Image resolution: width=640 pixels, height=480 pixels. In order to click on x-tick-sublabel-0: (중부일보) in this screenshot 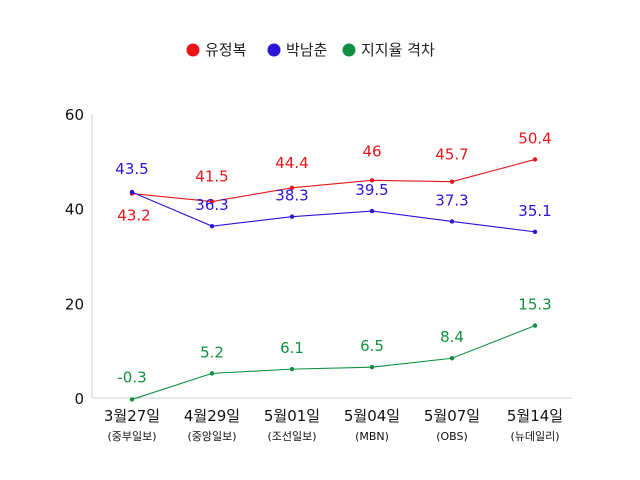, I will do `click(131, 436)`.